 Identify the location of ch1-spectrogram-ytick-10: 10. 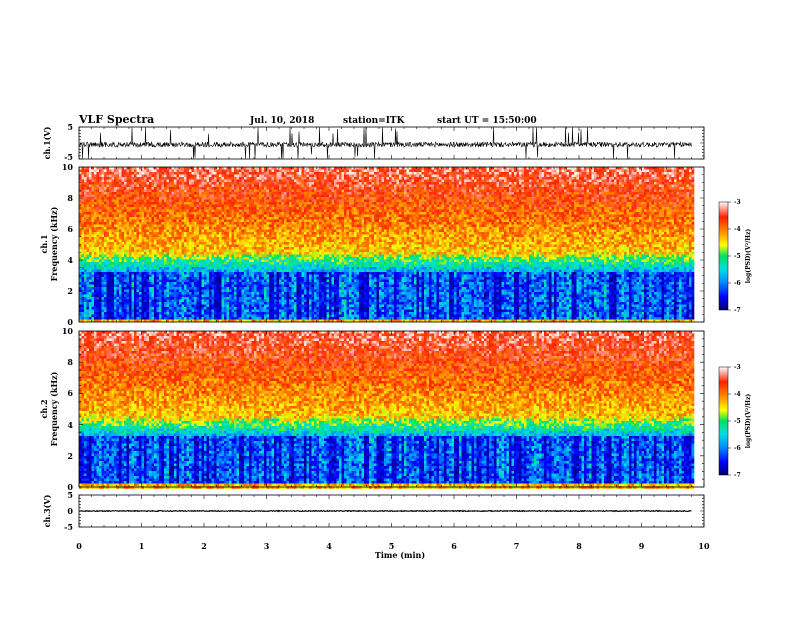
(68, 167).